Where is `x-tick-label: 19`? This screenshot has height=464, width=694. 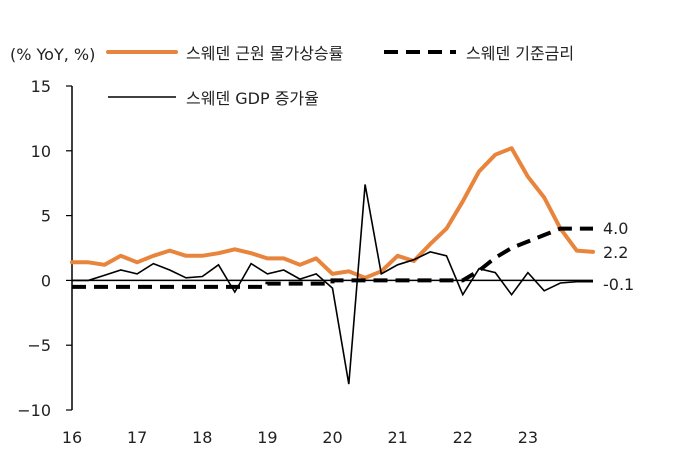 x-tick-label: 19 is located at coordinates (267, 437).